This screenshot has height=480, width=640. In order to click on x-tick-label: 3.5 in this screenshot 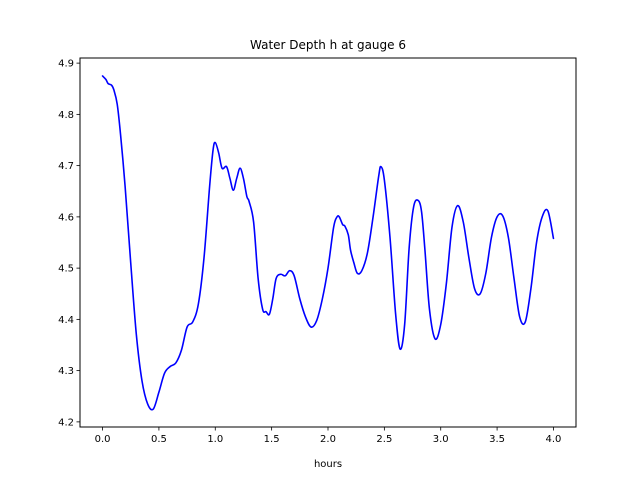, I will do `click(497, 439)`.